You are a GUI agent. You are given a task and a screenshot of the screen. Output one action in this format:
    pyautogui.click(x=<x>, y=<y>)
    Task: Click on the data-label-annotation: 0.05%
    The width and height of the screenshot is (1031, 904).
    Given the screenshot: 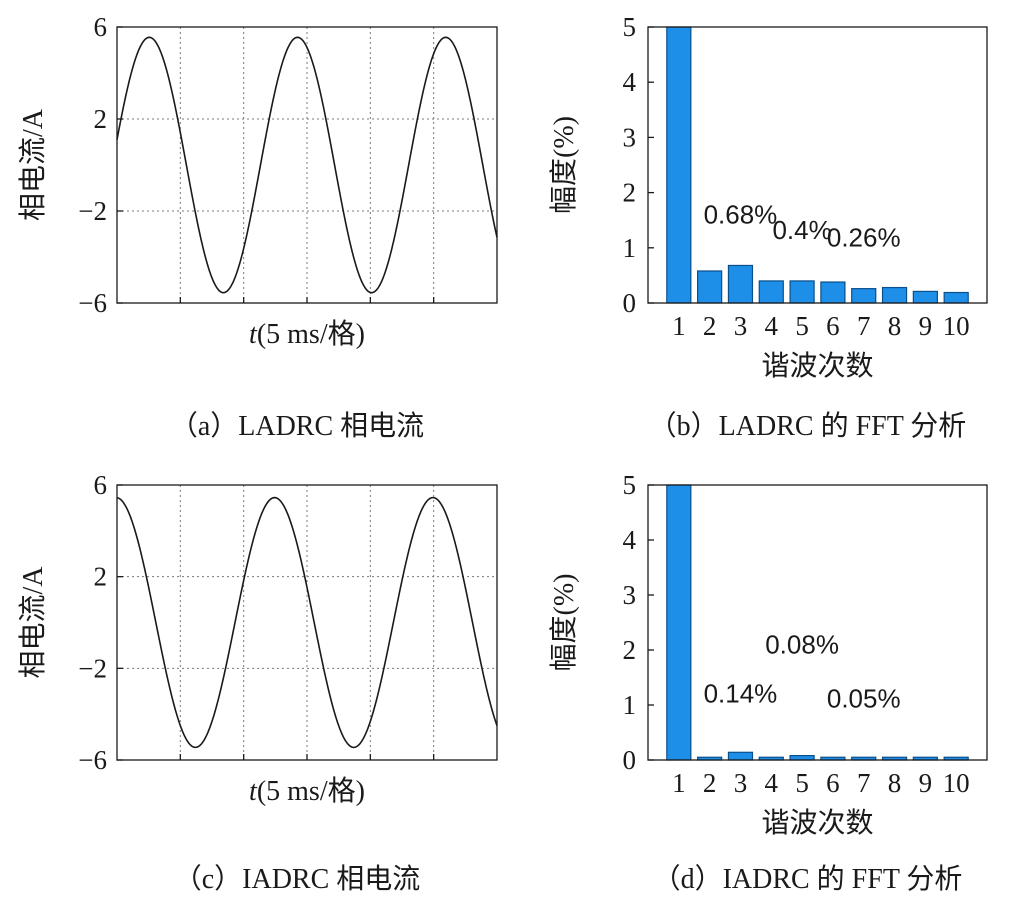 What is the action you would take?
    pyautogui.click(x=864, y=698)
    